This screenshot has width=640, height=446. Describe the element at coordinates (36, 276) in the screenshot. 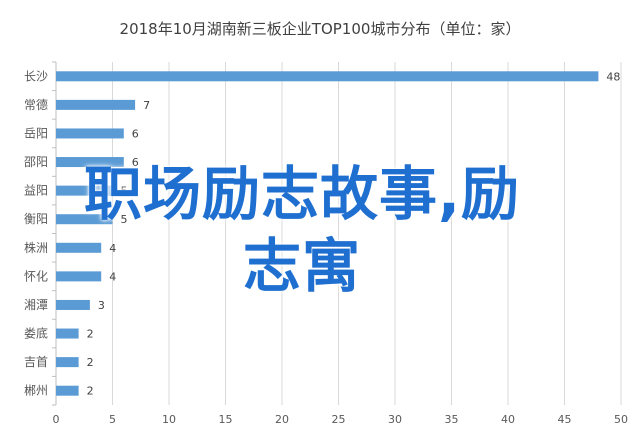

I see `category-label: 怀化` at that location.